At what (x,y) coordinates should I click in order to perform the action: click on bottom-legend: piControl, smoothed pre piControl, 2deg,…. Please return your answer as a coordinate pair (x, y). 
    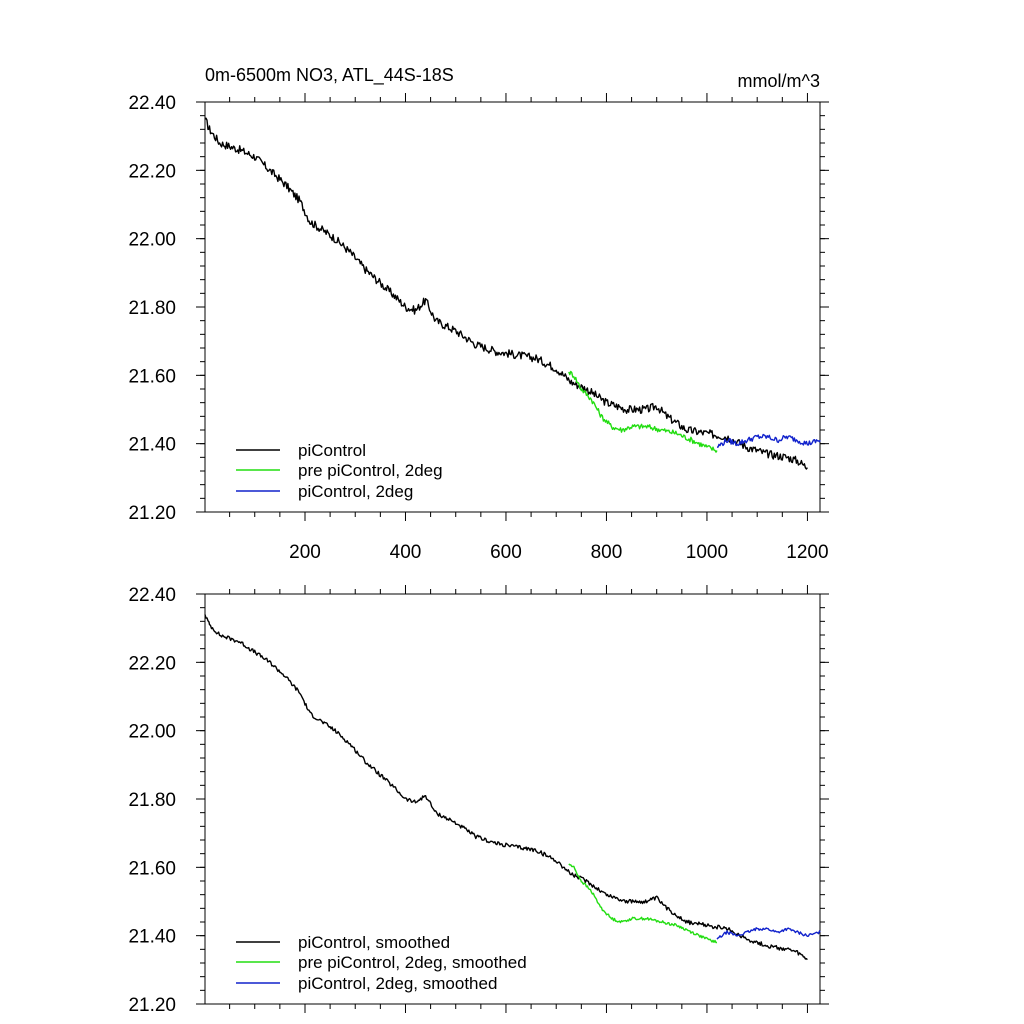
    Looking at the image, I should click on (381, 963).